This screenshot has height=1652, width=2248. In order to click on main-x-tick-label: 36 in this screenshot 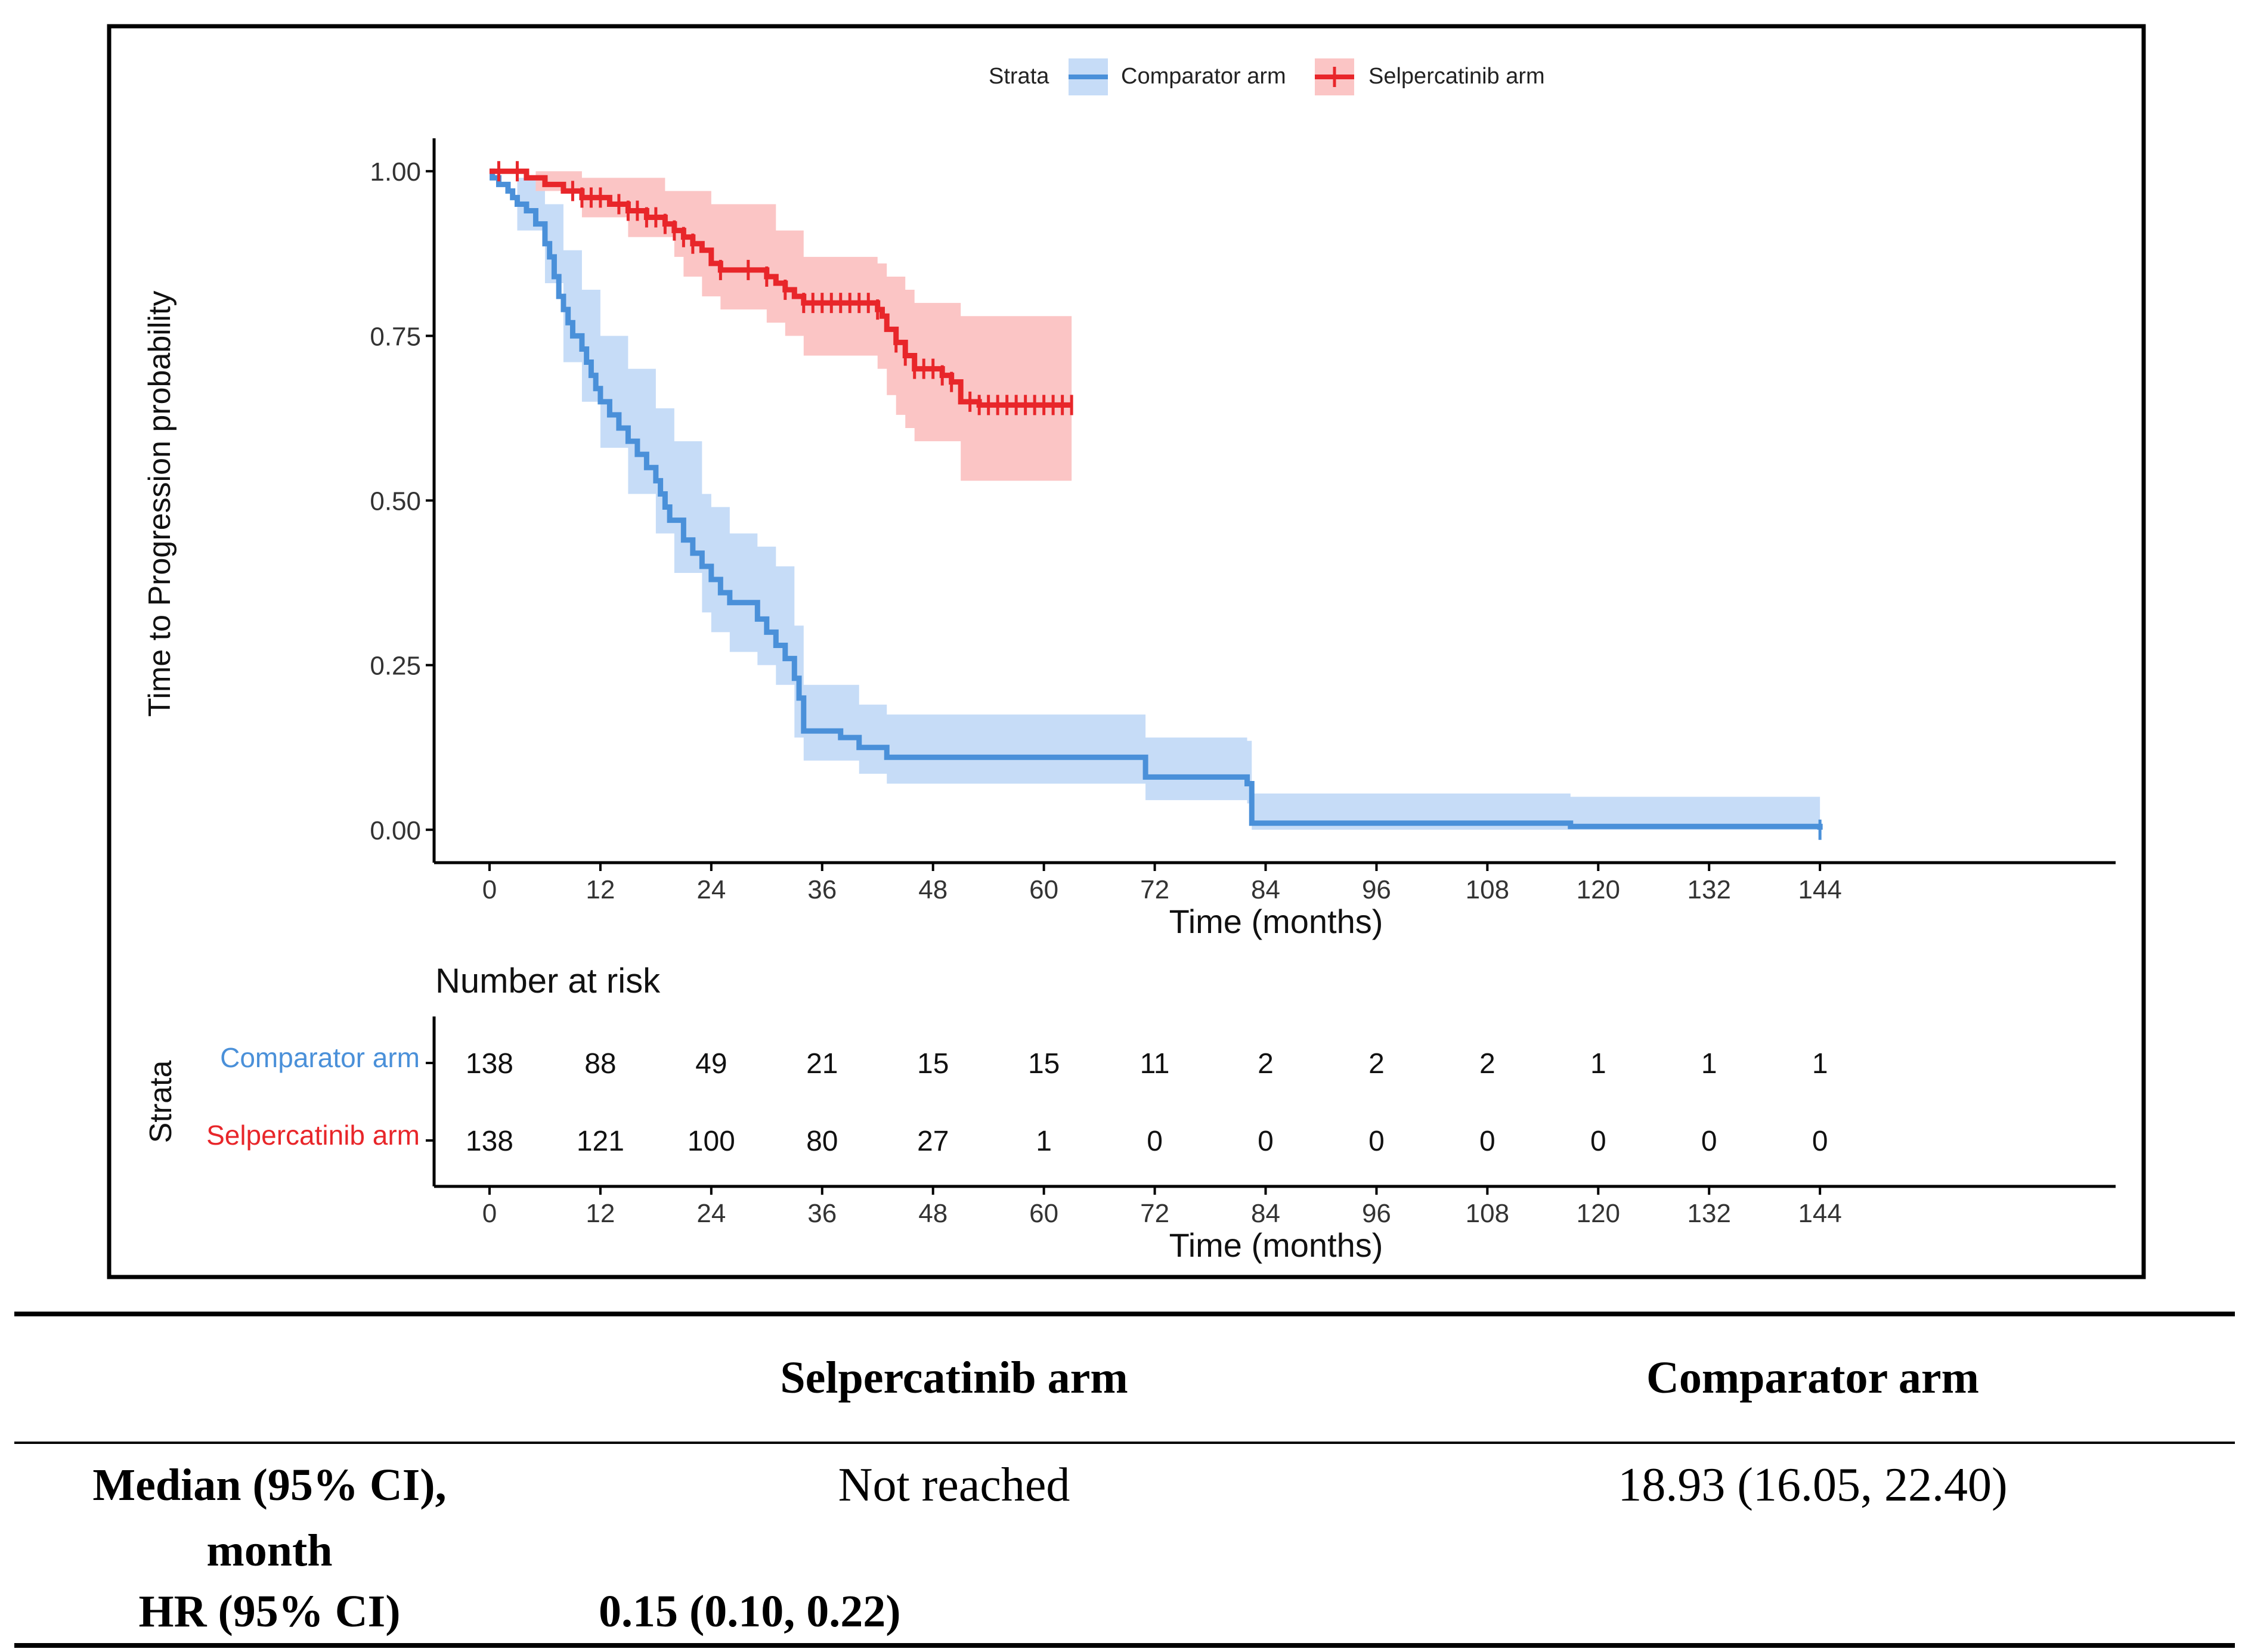, I will do `click(822, 889)`.